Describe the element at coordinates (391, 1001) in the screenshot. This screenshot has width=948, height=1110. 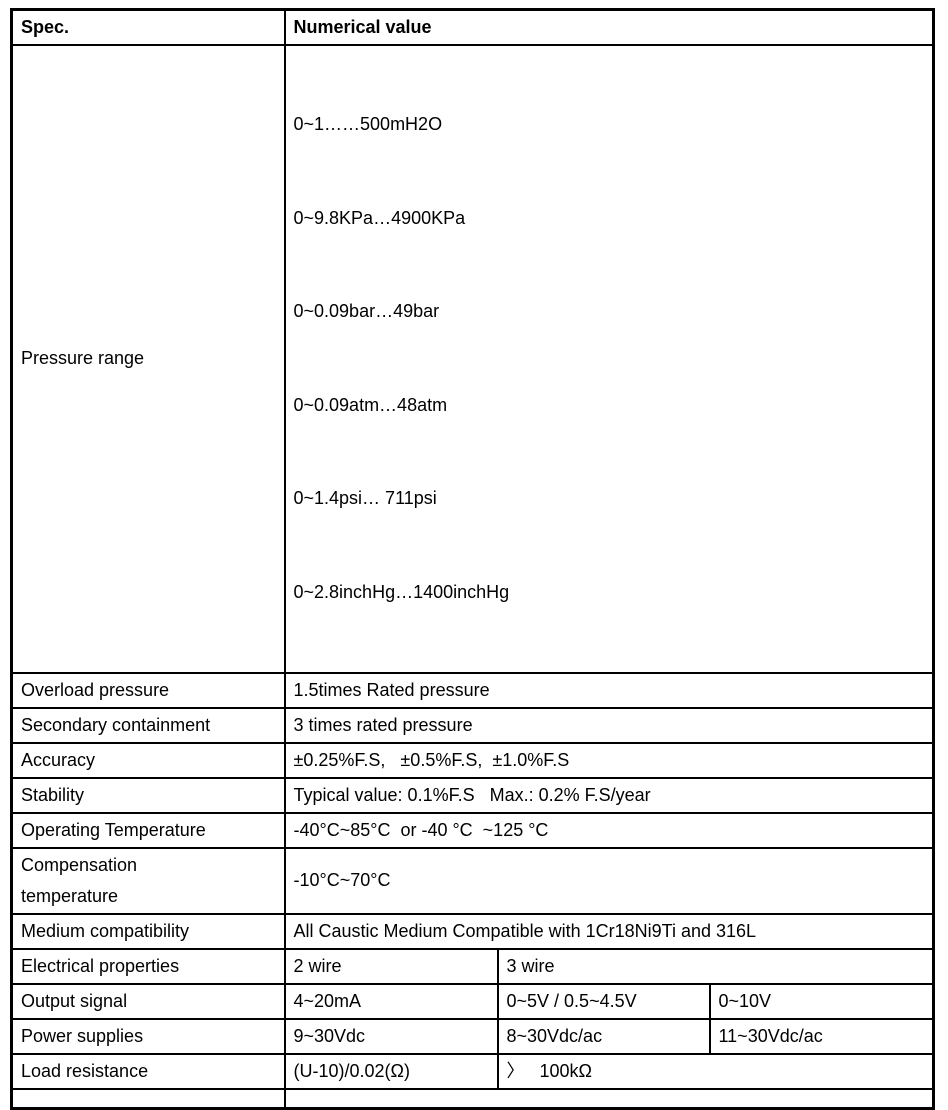
I see `value-output-signal-2wire: 4~20mA` at that location.